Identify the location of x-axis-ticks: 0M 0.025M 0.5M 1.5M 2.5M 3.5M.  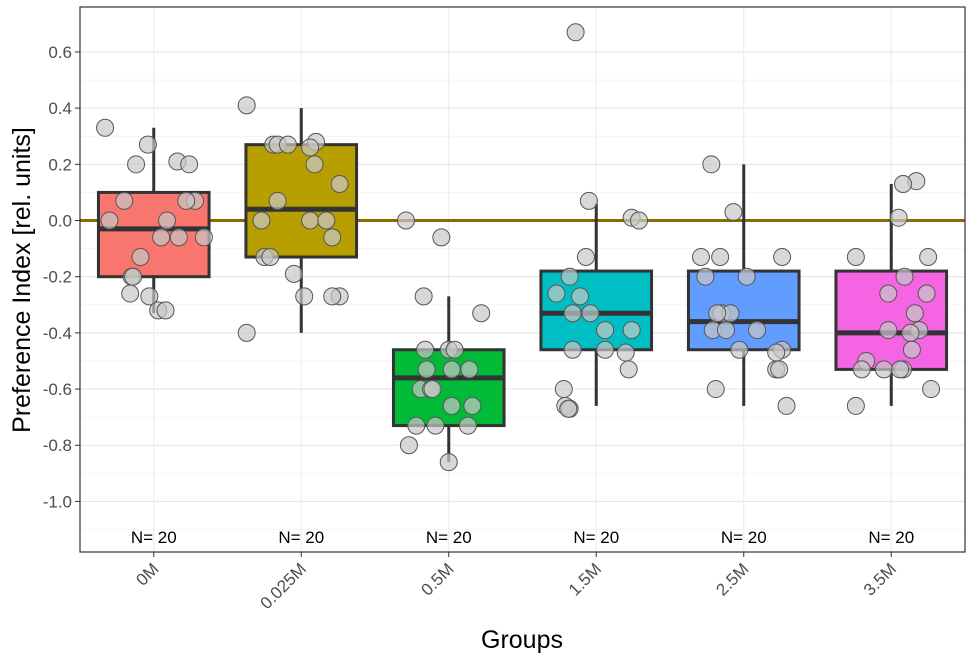
(516, 582).